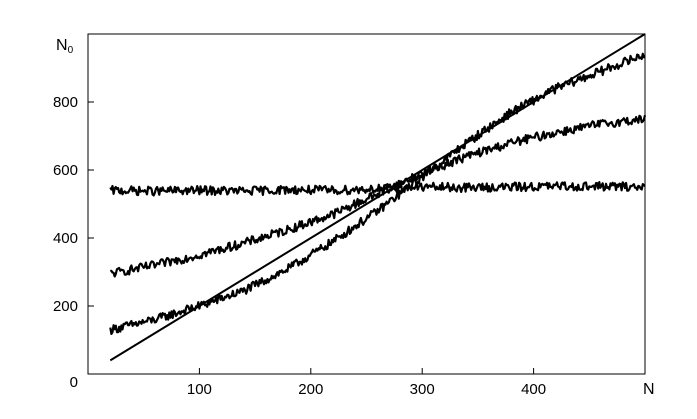 Image resolution: width=697 pixels, height=419 pixels. What do you see at coordinates (65, 238) in the screenshot?
I see `y-tick-label: 400` at bounding box center [65, 238].